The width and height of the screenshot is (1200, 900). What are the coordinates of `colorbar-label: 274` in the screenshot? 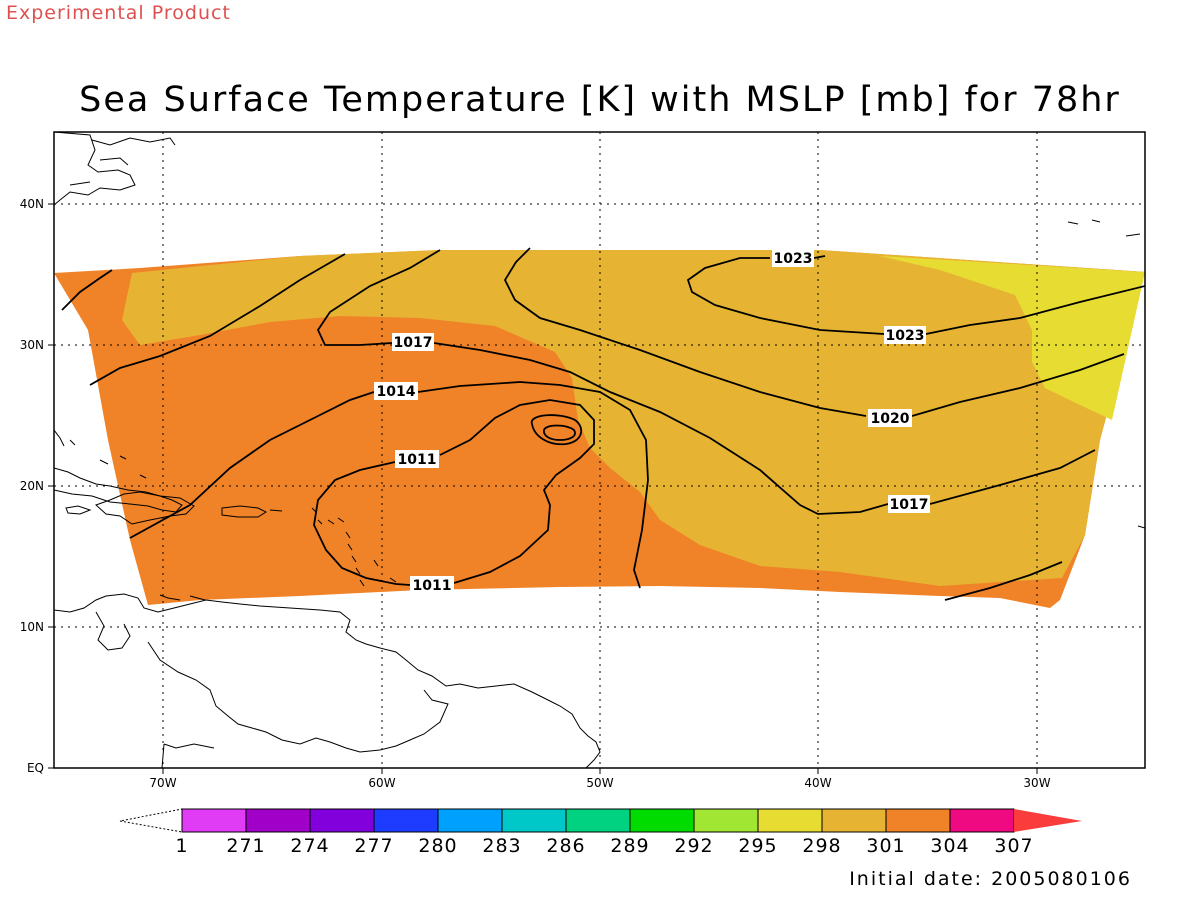 It's located at (309, 846).